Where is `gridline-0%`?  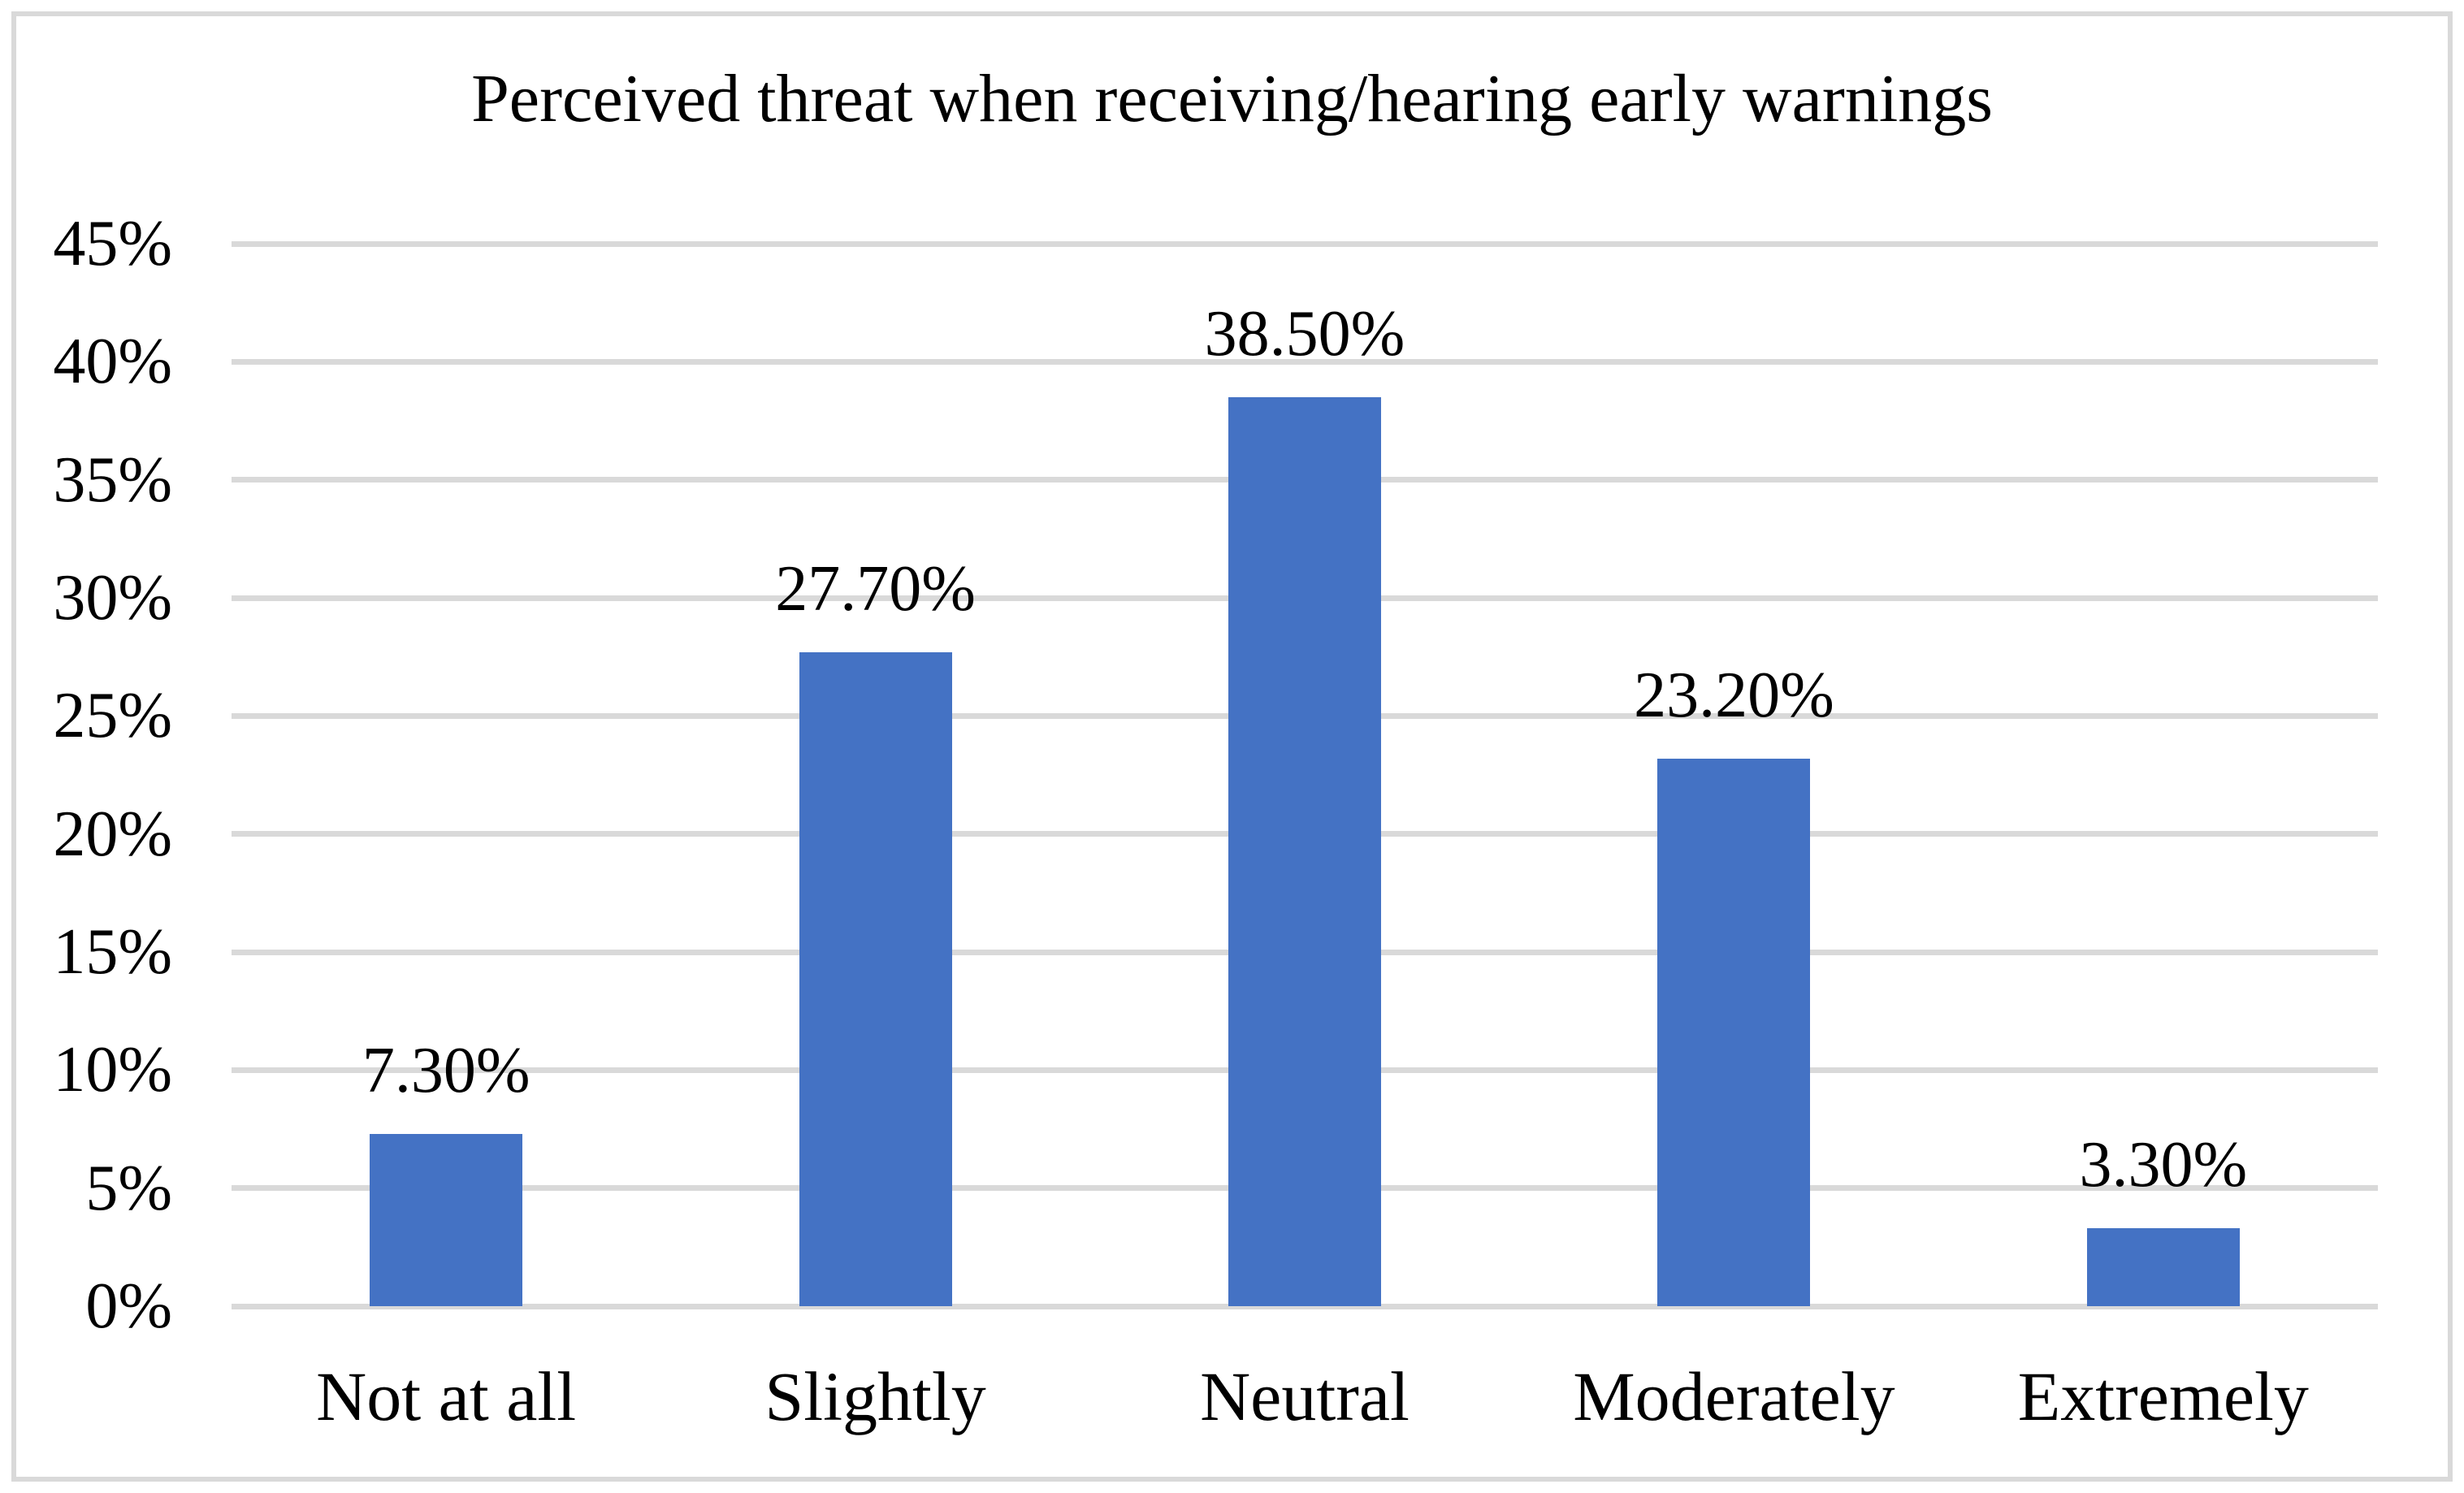
gridline-0% is located at coordinates (1305, 1306).